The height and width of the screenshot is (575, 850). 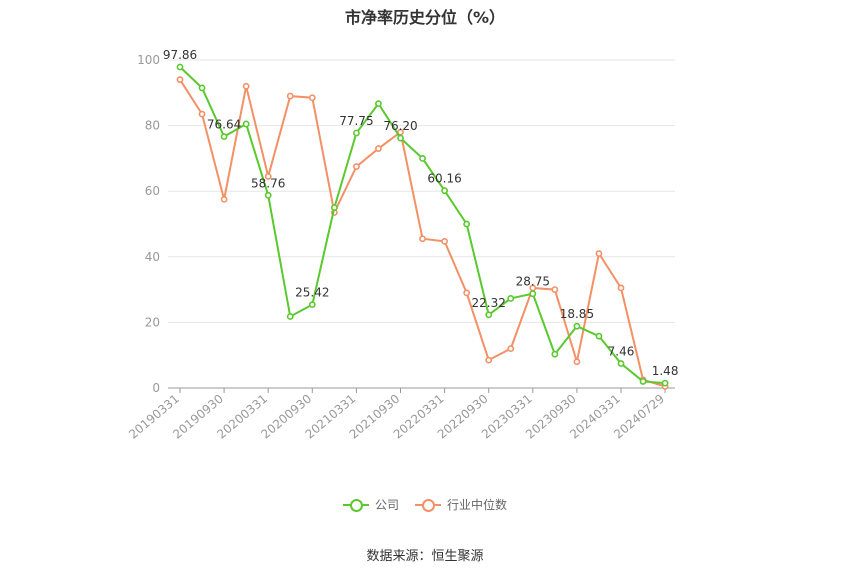 What do you see at coordinates (148, 60) in the screenshot?
I see `y-tick-label: 100` at bounding box center [148, 60].